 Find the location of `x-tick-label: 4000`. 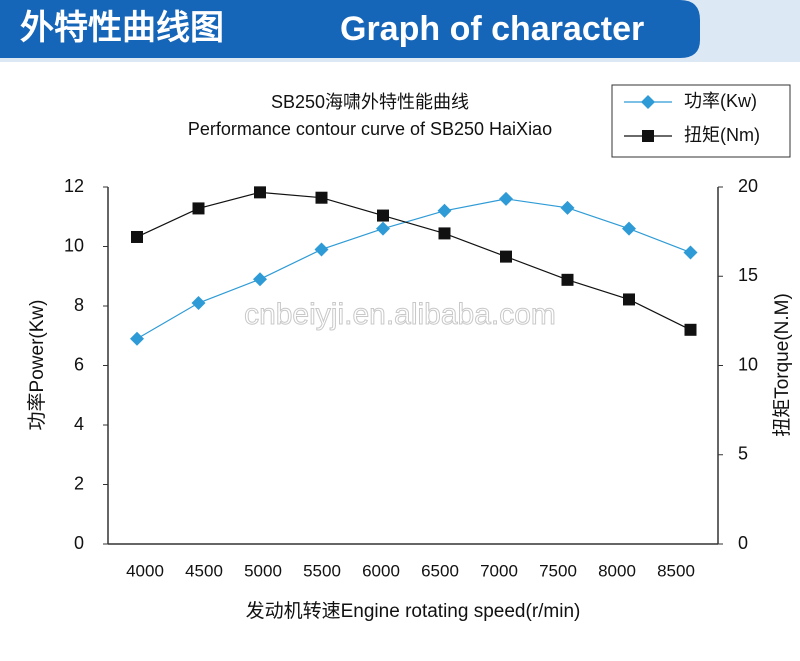

x-tick-label: 4000 is located at coordinates (145, 570).